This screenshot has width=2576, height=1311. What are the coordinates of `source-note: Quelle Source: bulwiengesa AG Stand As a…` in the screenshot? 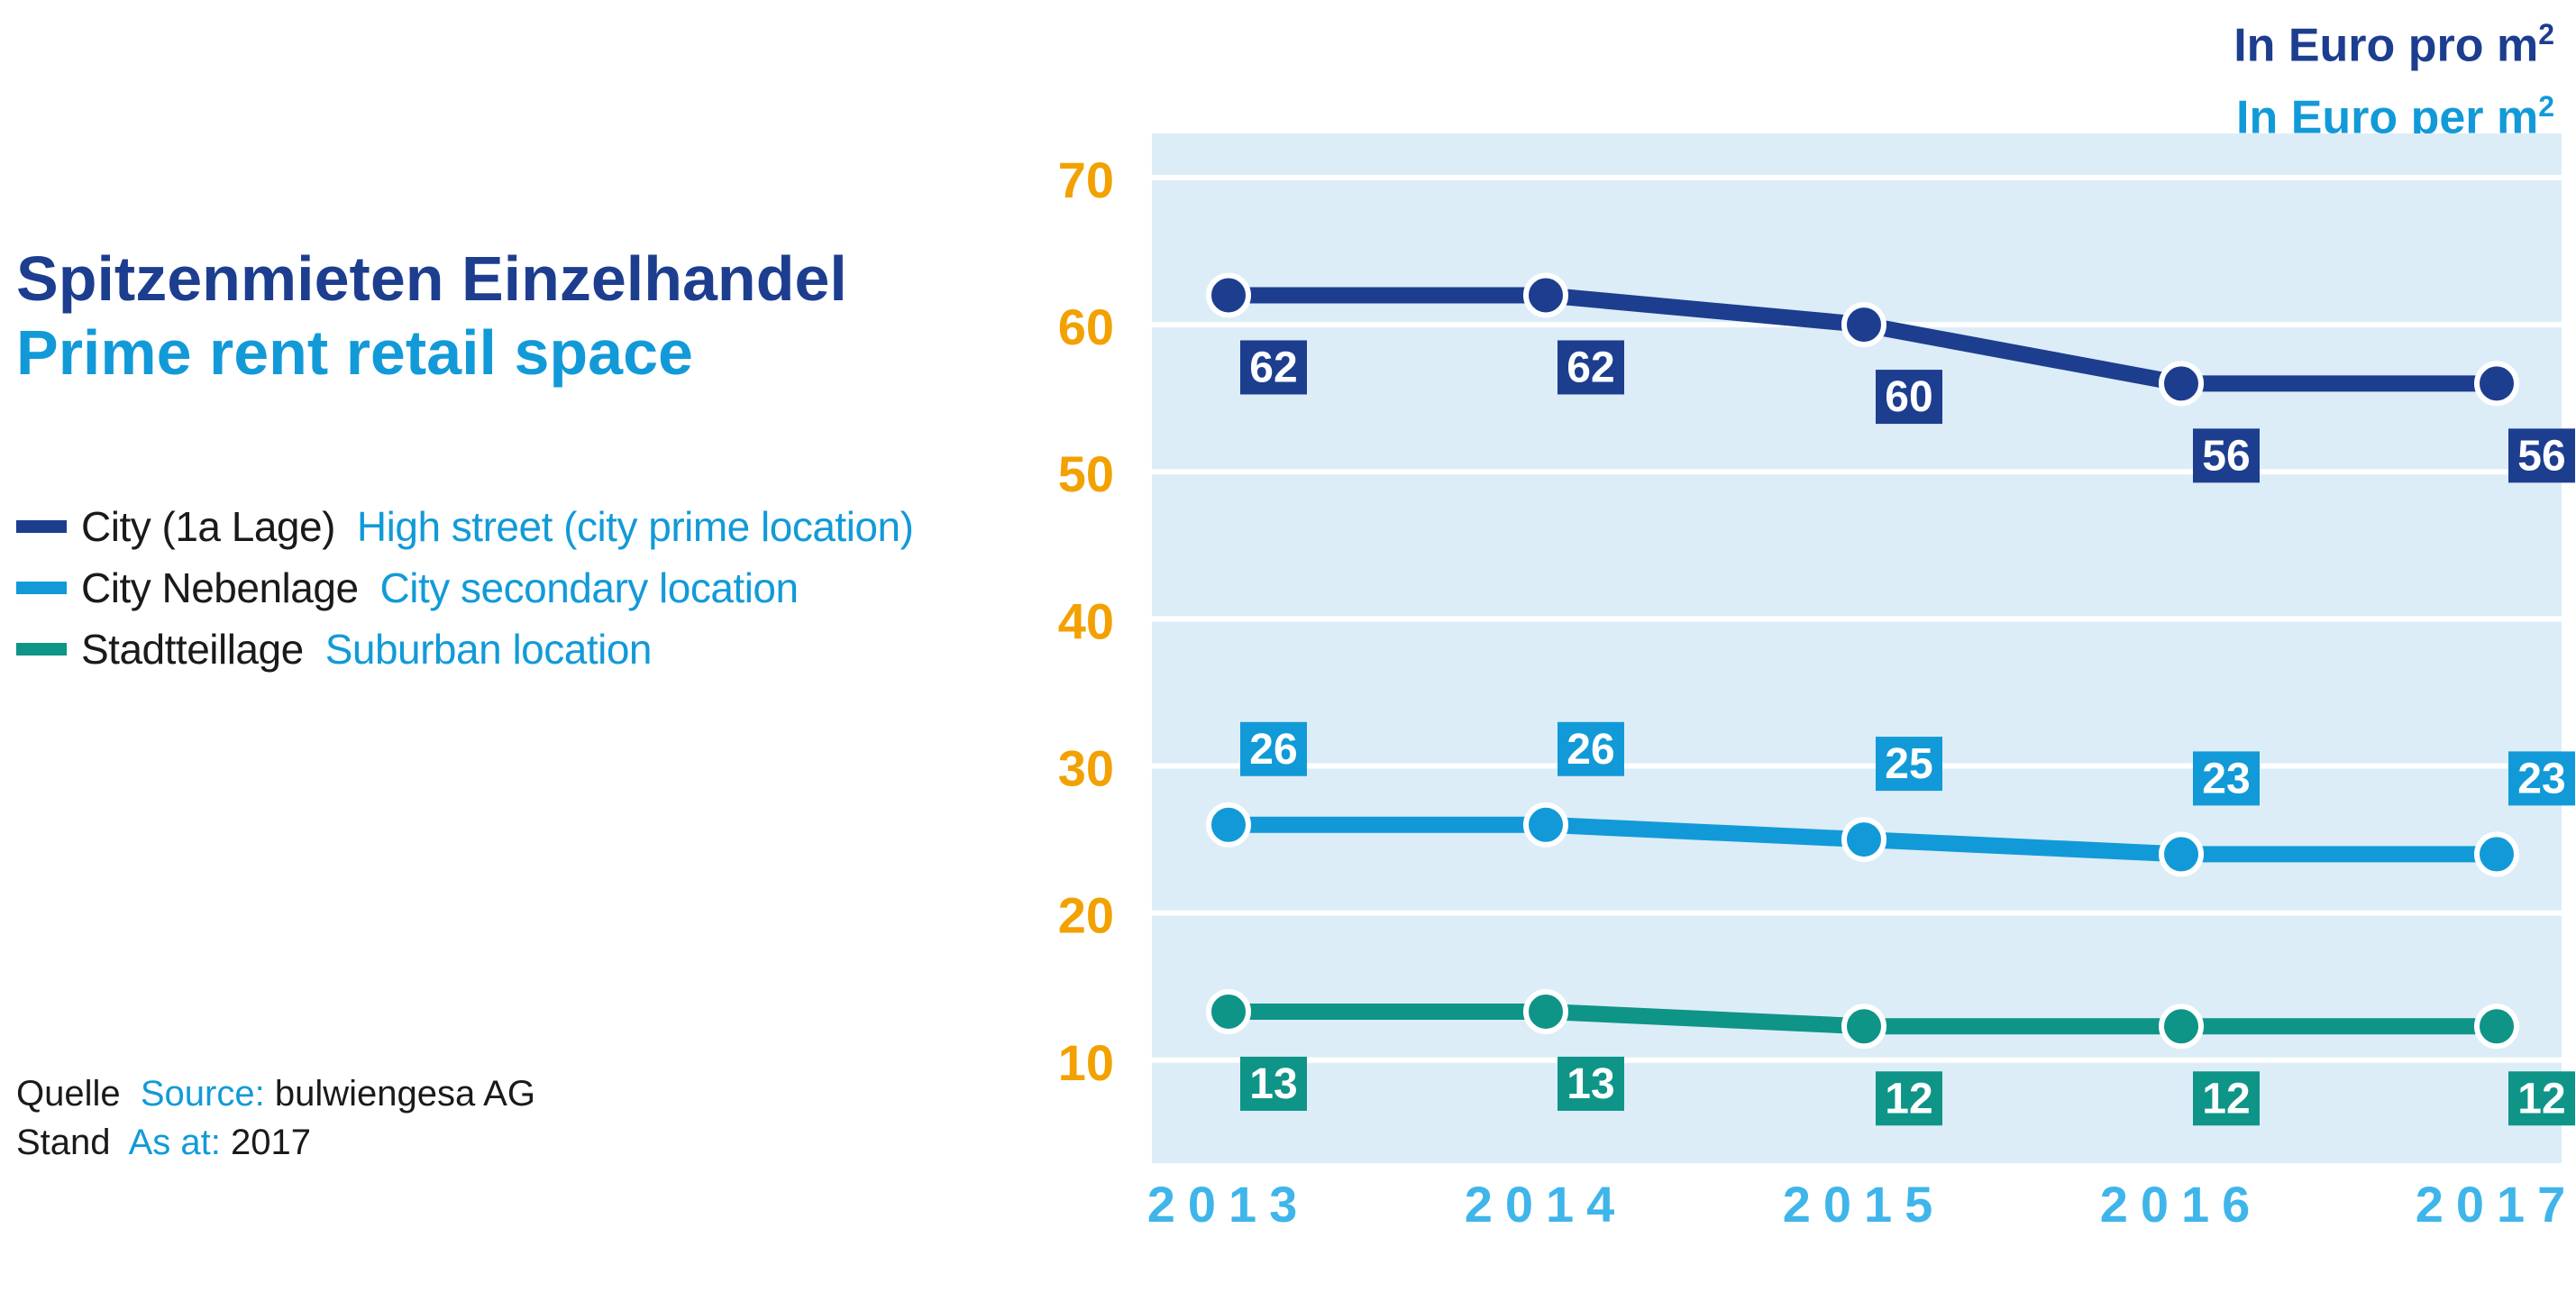 It's located at (275, 1118).